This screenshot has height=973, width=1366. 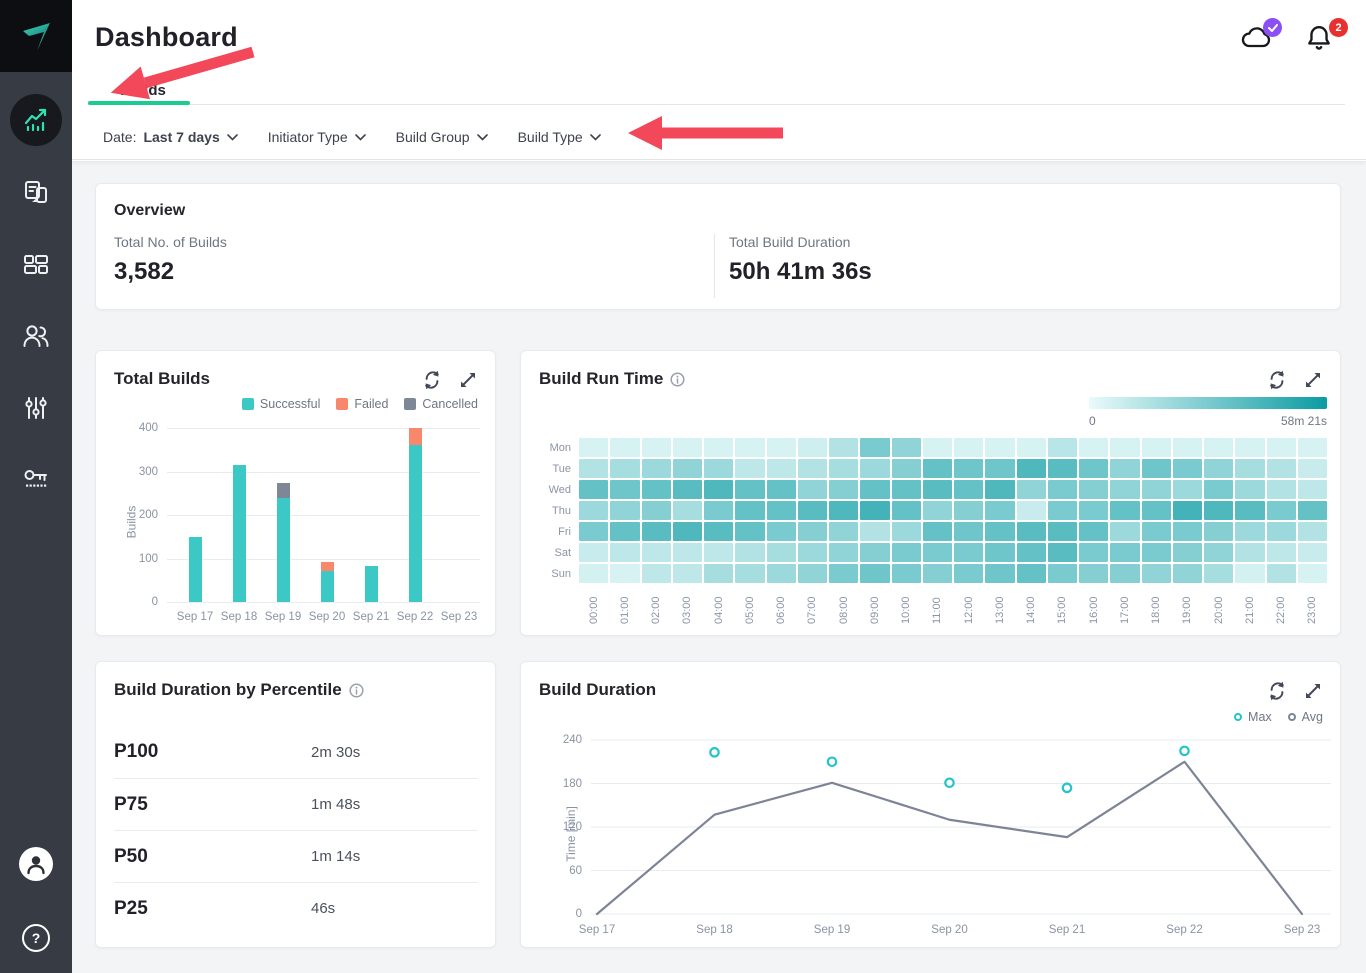 I want to click on duration-chart-svg, so click(x=961, y=827).